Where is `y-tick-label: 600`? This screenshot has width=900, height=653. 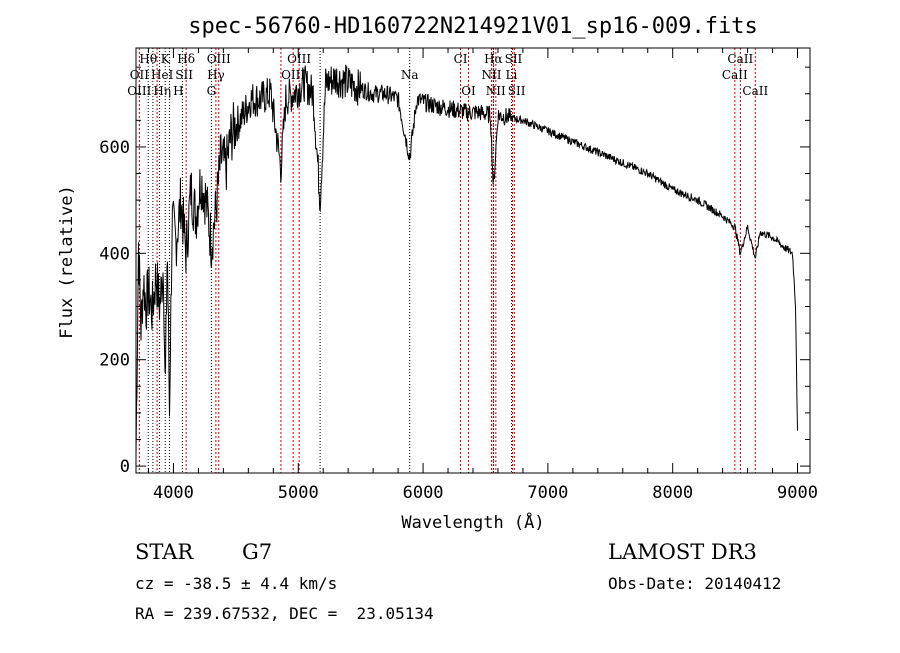
y-tick-label: 600 is located at coordinates (114, 148).